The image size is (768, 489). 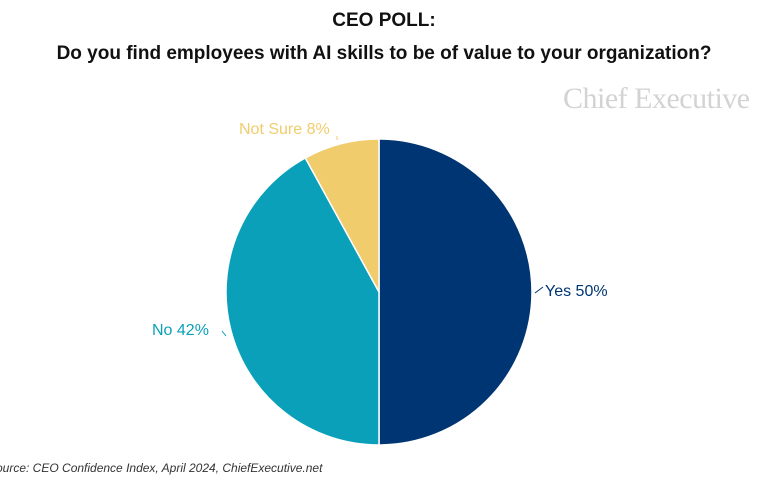 What do you see at coordinates (576, 291) in the screenshot?
I see `slice-label-yes: Yes 50%` at bounding box center [576, 291].